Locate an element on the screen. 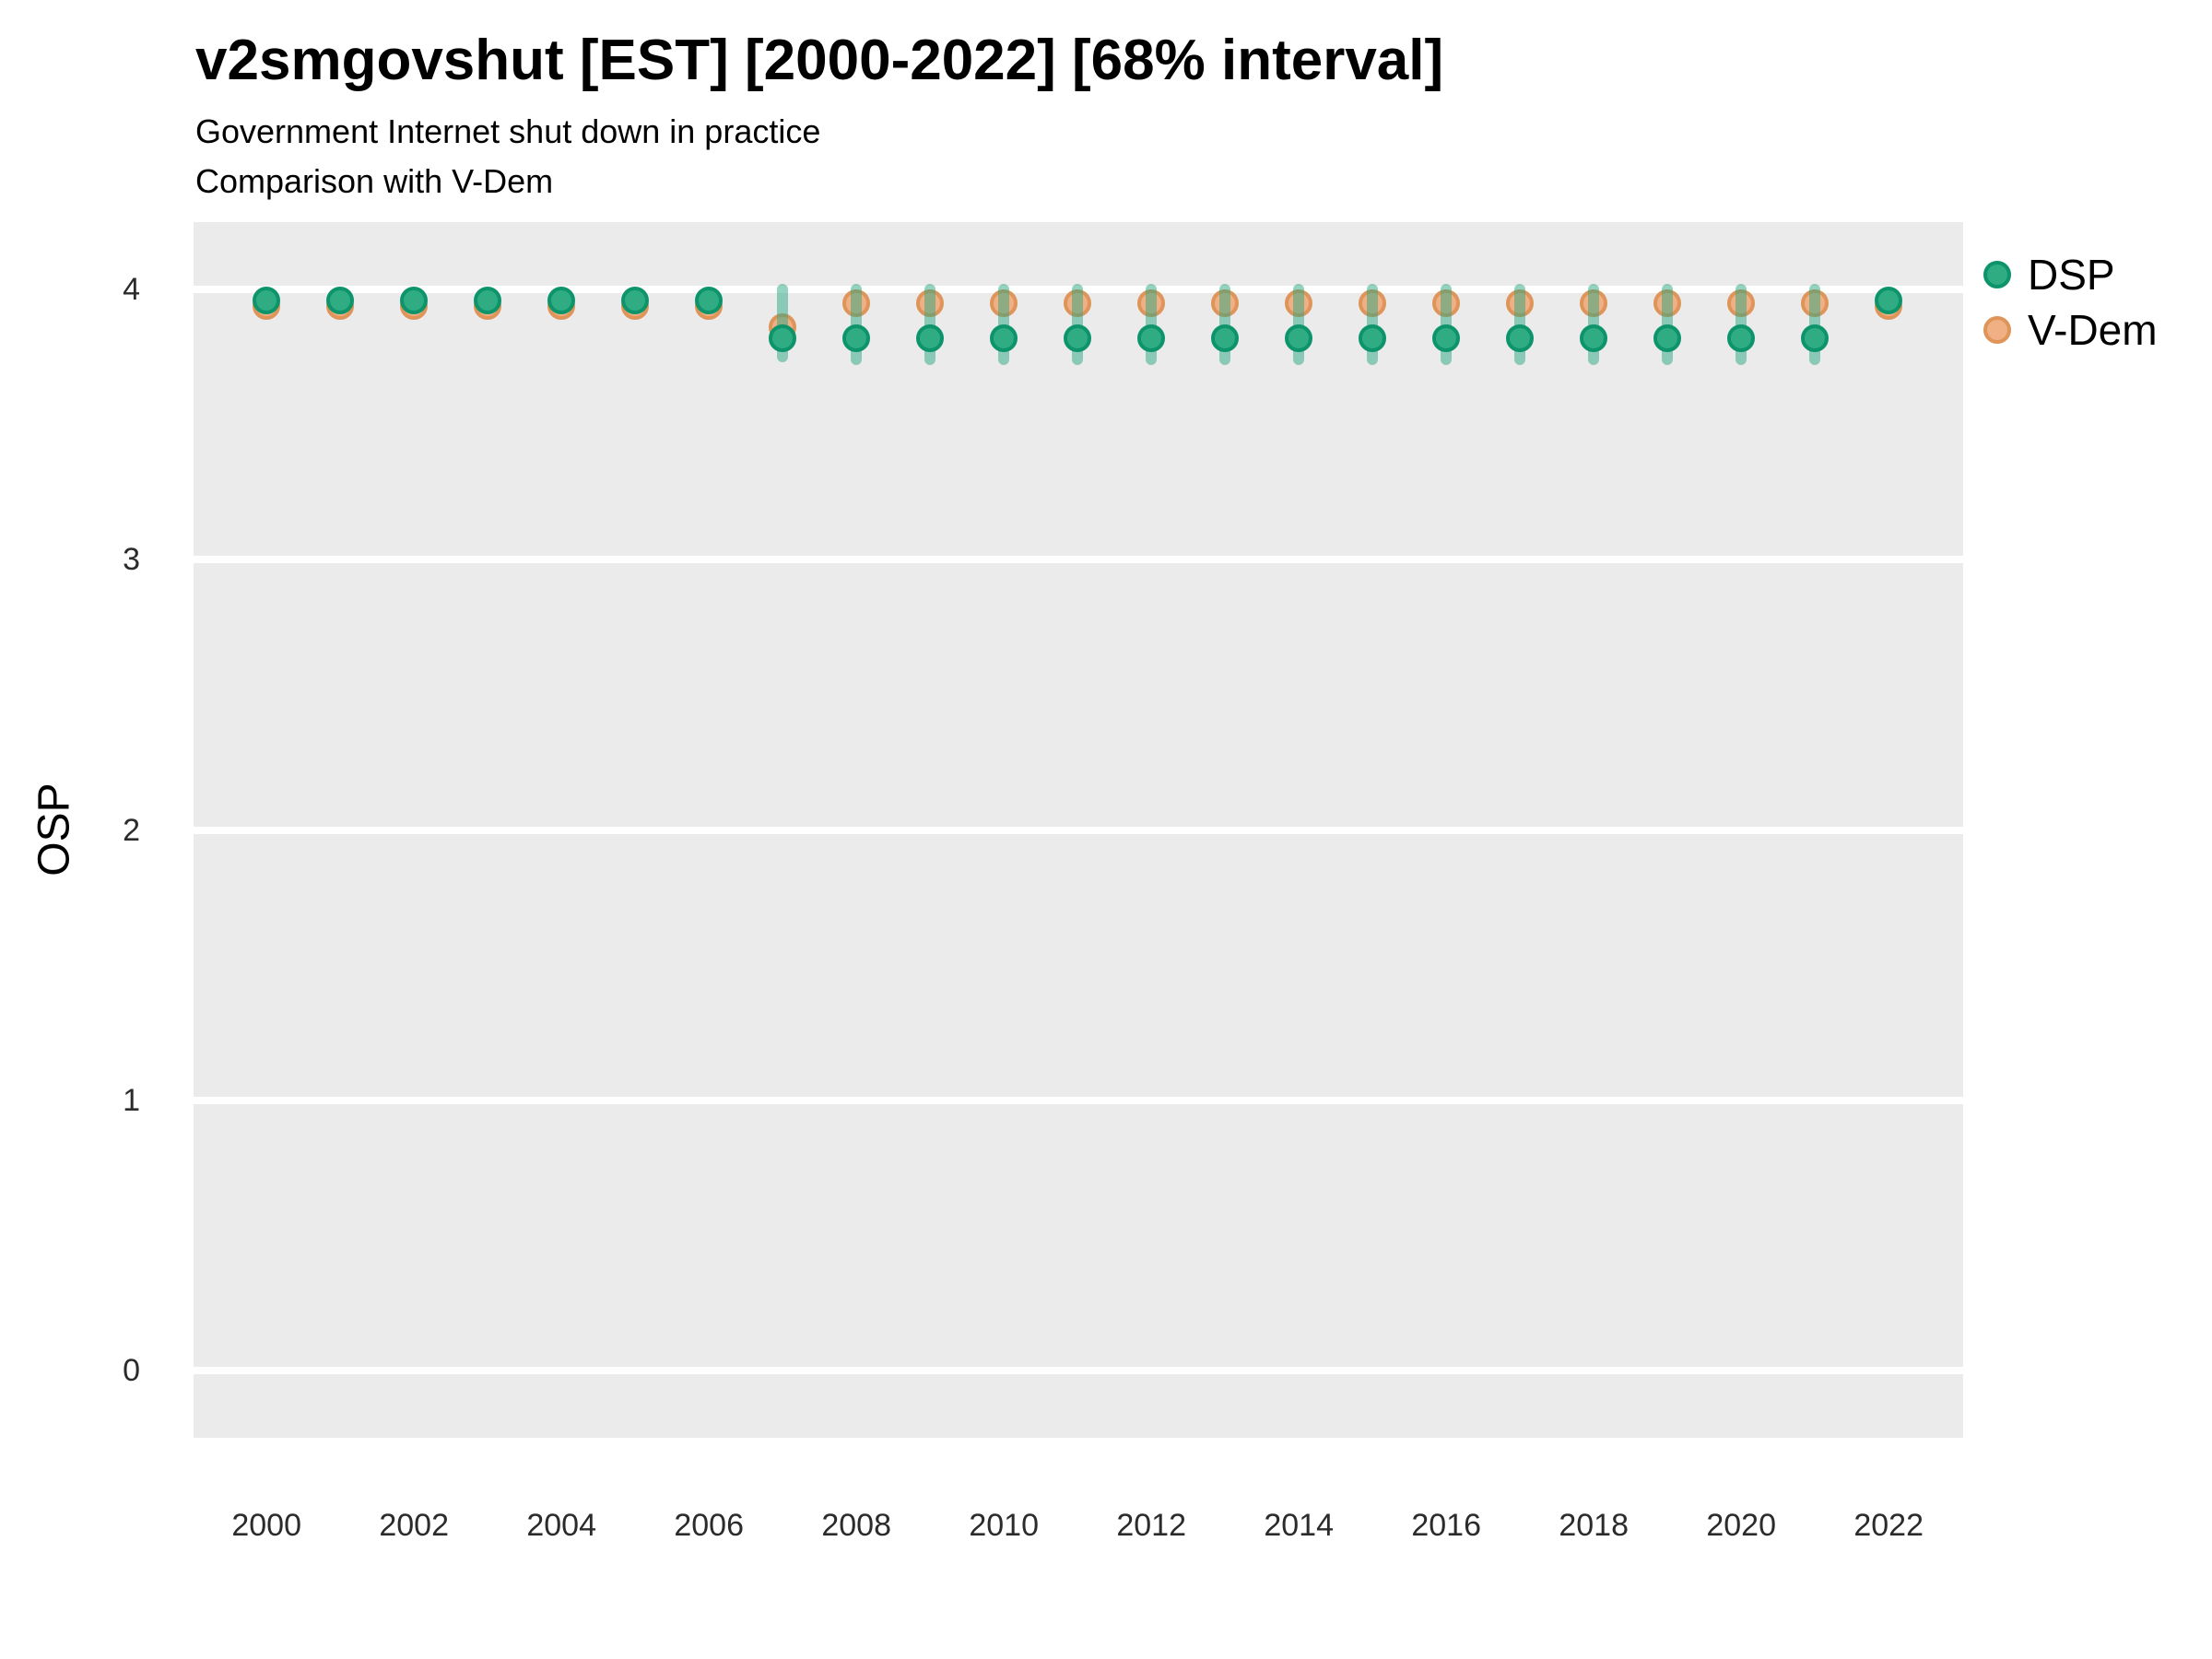  dsp-point-2022 is located at coordinates (1889, 300).